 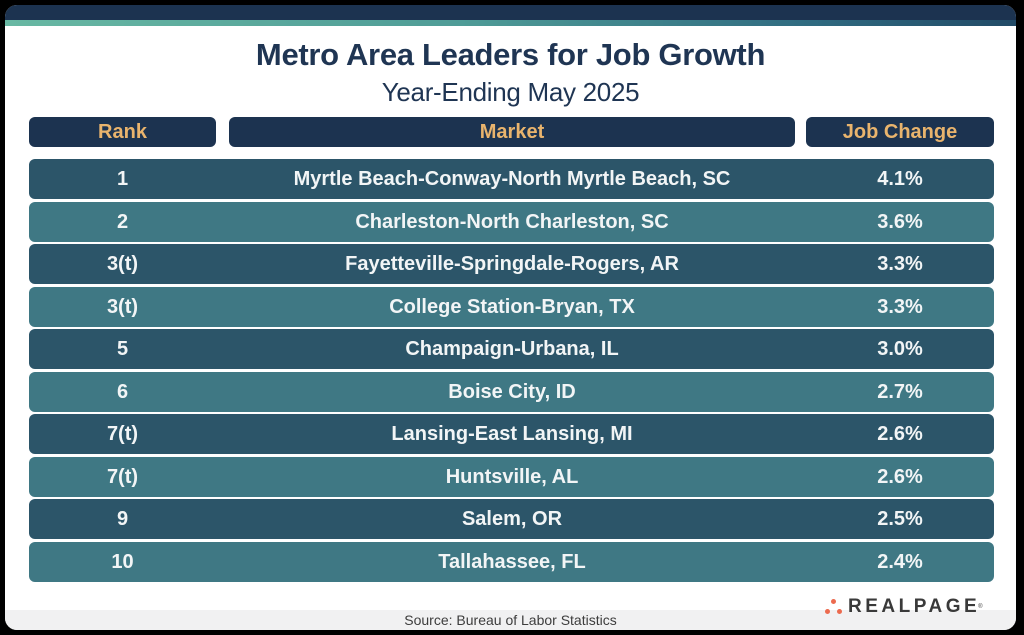 I want to click on market-cell: Lansing-East Lansing, MI, so click(x=512, y=434).